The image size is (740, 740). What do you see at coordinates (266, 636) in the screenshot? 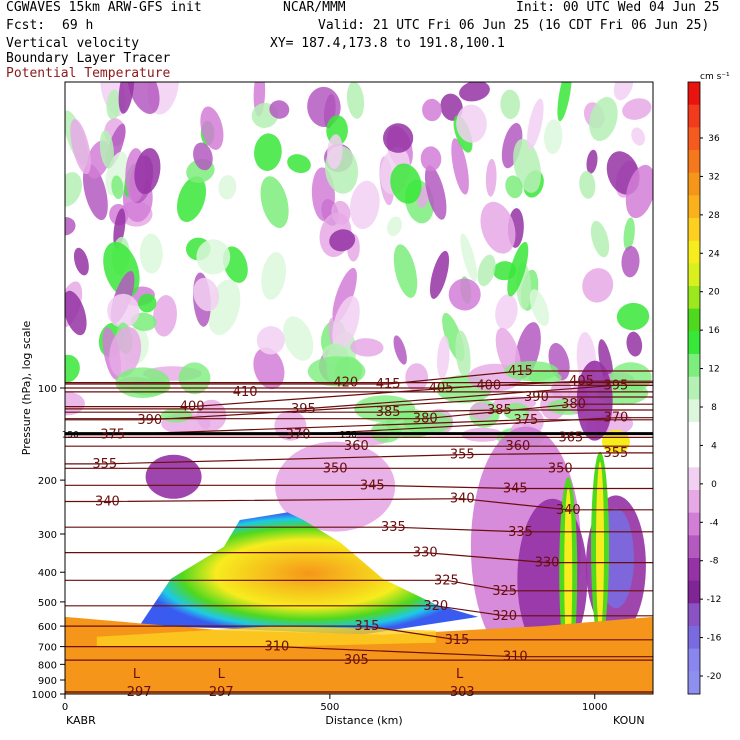
I see `surface-band` at bounding box center [266, 636].